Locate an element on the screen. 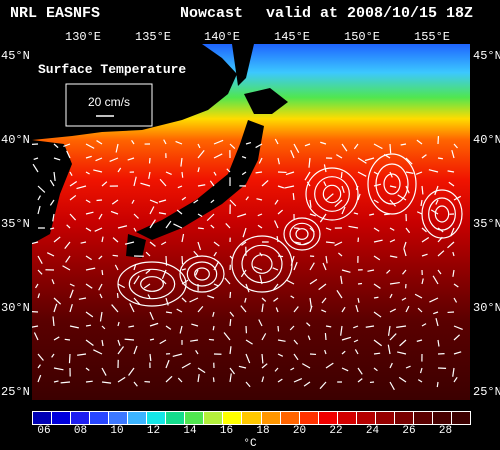 This screenshot has height=450, width=500. latitude-label: 45°N is located at coordinates (486, 56).